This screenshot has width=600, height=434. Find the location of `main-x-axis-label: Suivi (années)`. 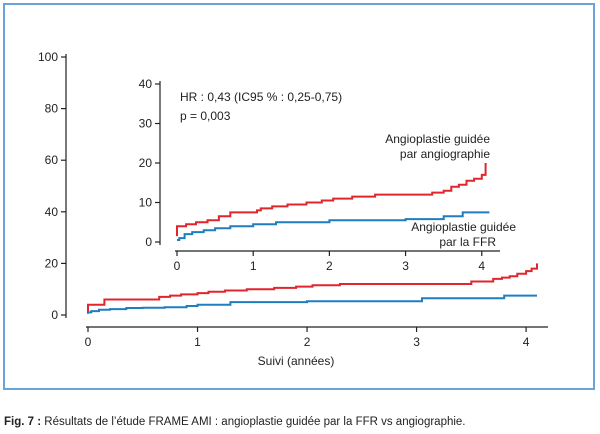

main-x-axis-label: Suivi (années) is located at coordinates (296, 361).